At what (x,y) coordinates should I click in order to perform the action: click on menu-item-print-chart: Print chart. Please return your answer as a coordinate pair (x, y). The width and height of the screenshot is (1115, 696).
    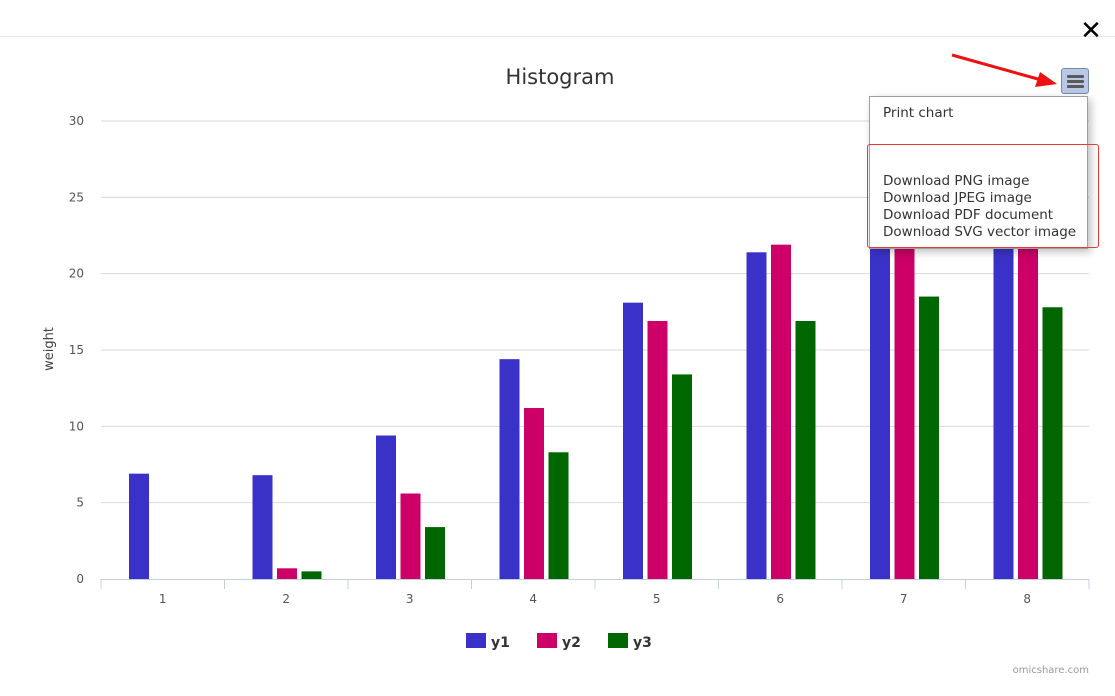
    Looking at the image, I should click on (918, 113).